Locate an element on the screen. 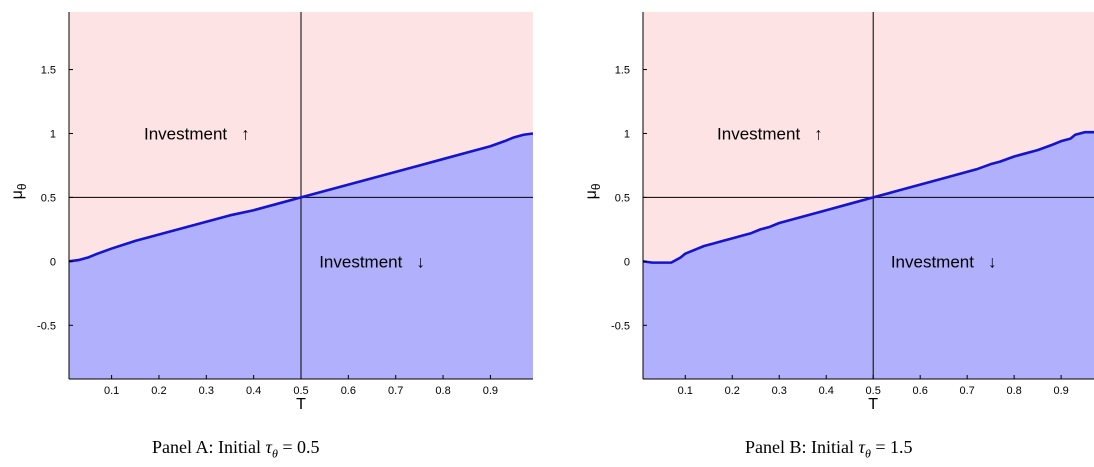 This screenshot has height=467, width=1094. caption-panel-a-prefix: Panel A: Initial is located at coordinates (206, 447).